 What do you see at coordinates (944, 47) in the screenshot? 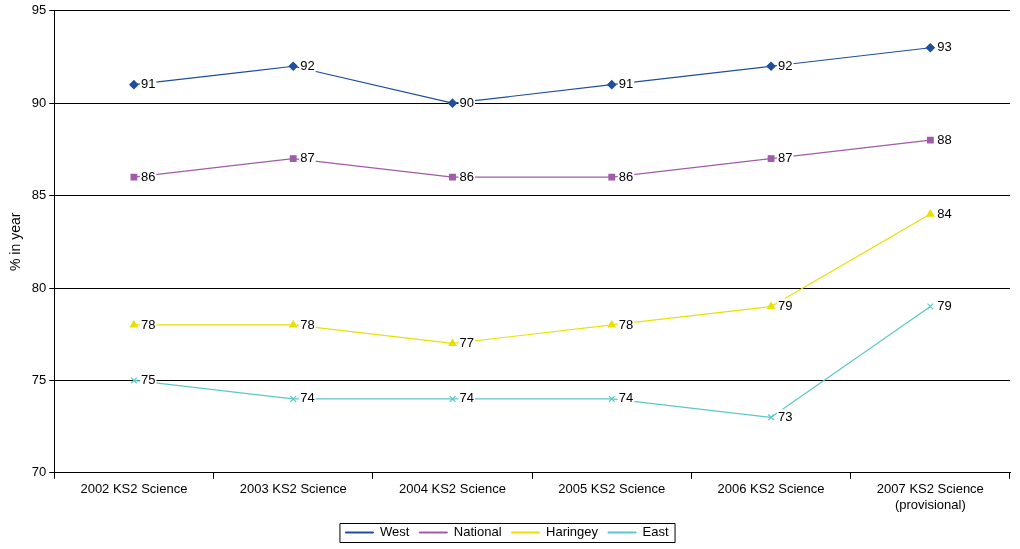
I see `data-label: 93` at bounding box center [944, 47].